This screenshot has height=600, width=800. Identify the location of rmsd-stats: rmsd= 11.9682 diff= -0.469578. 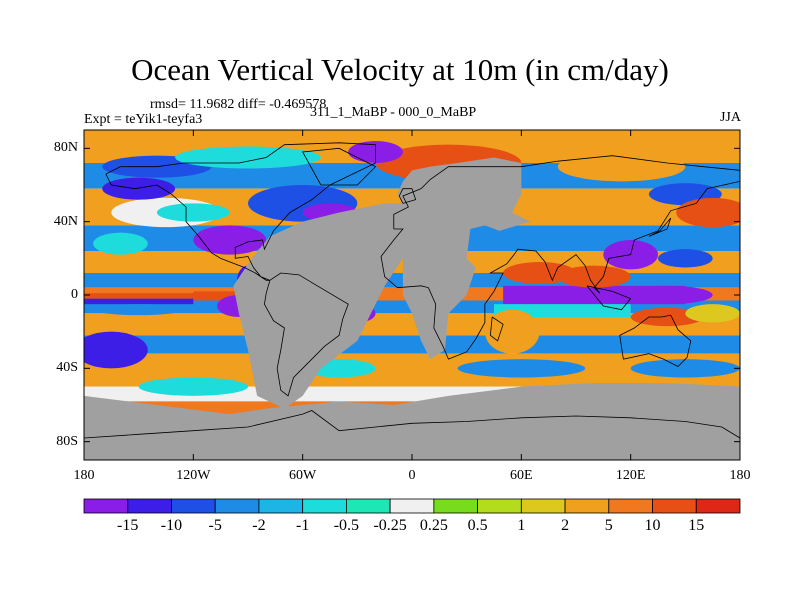
(238, 104).